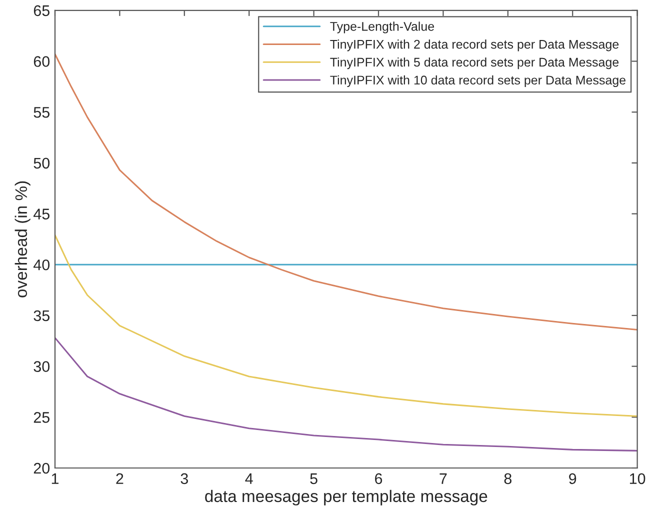 This screenshot has height=520, width=647. What do you see at coordinates (249, 478) in the screenshot?
I see `x-tick-label: 4` at bounding box center [249, 478].